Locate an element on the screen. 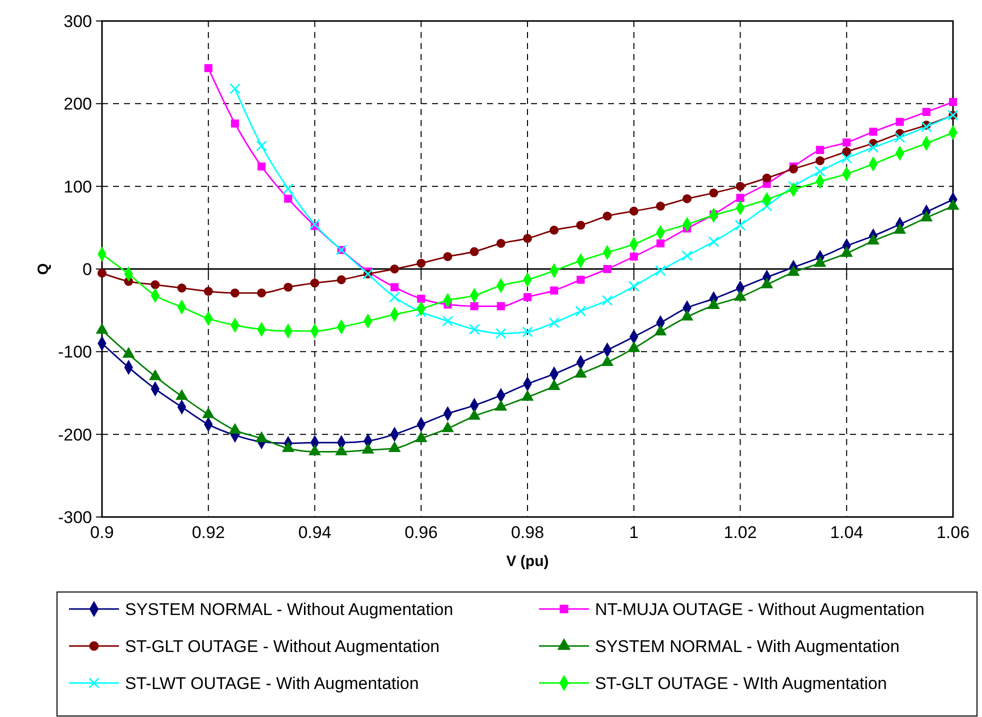 The height and width of the screenshot is (717, 982). x-tick-label: 0.92 is located at coordinates (208, 532).